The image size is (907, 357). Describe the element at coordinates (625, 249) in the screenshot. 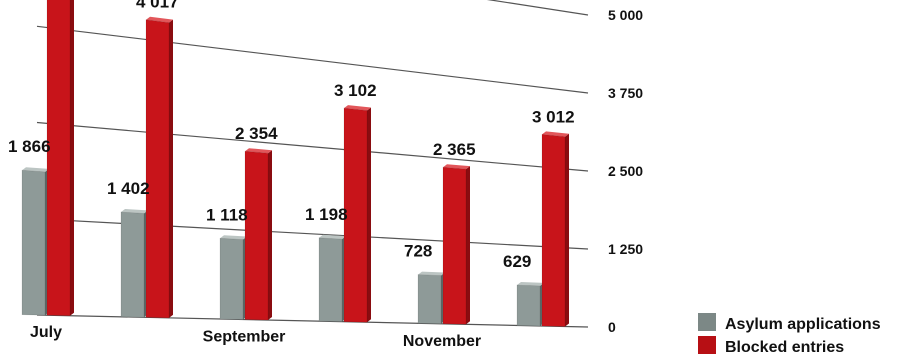

I see `y-tick-label: 1 250` at that location.